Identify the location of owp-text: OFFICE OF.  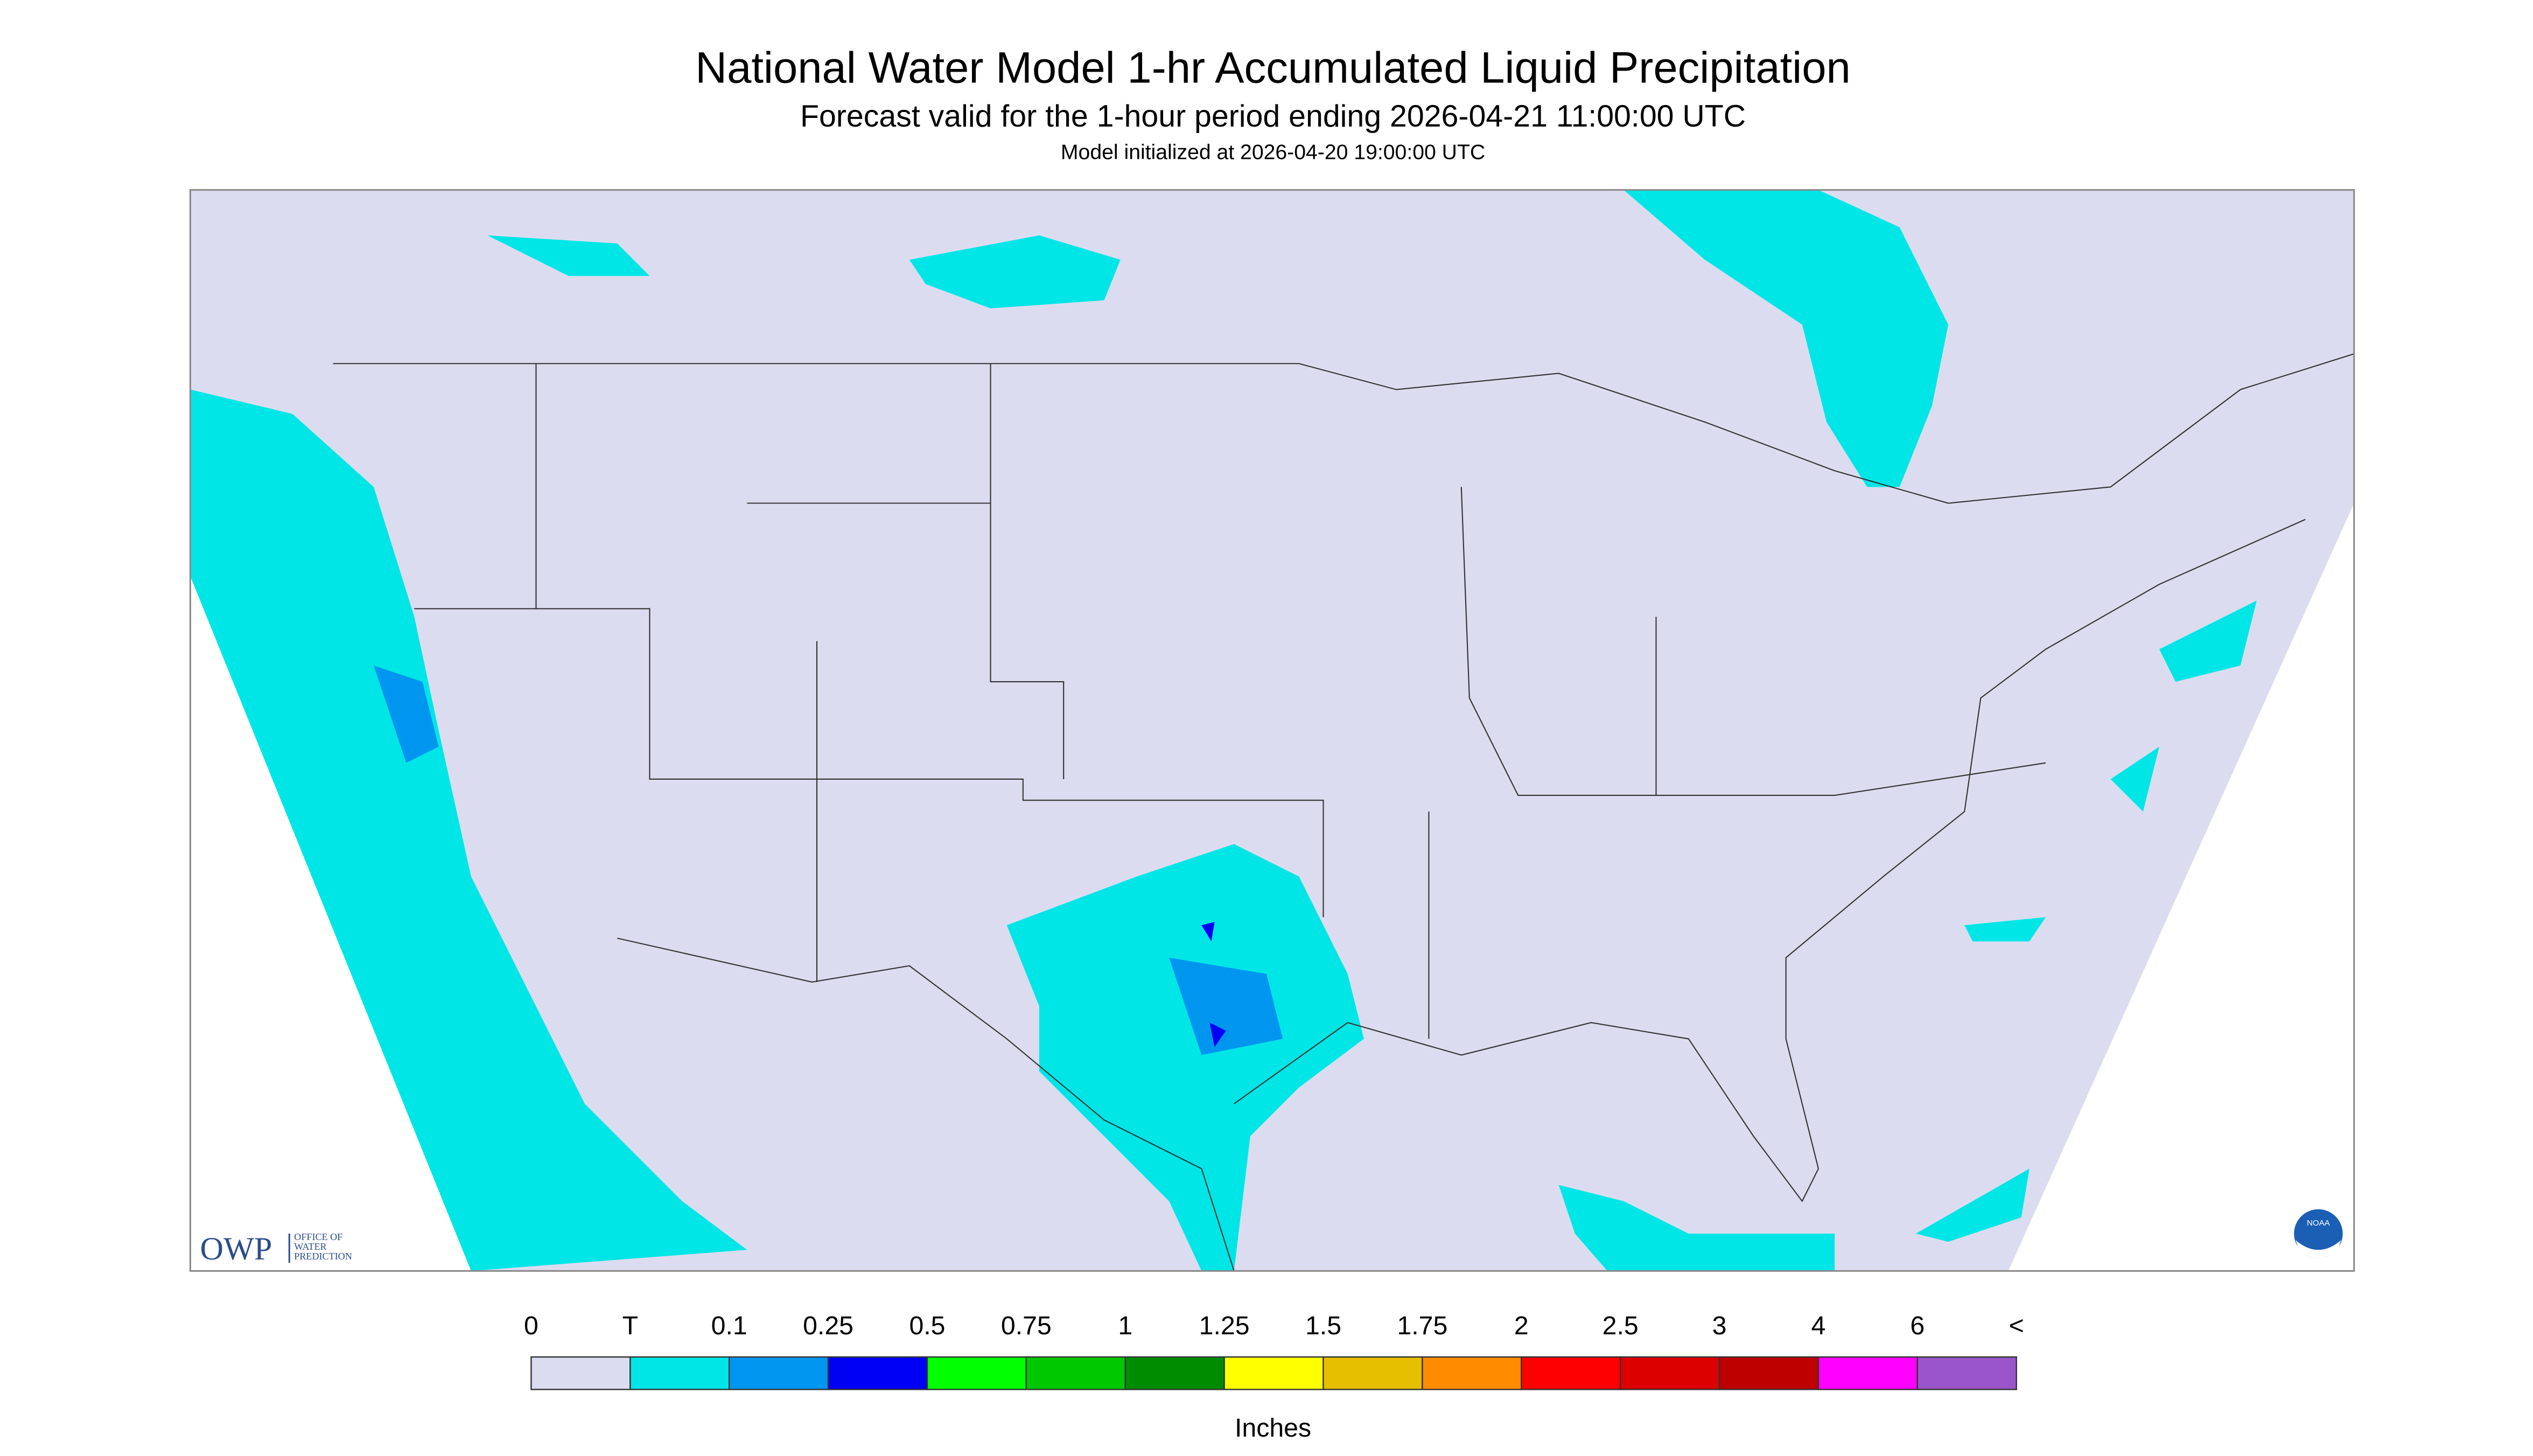
(318, 1236).